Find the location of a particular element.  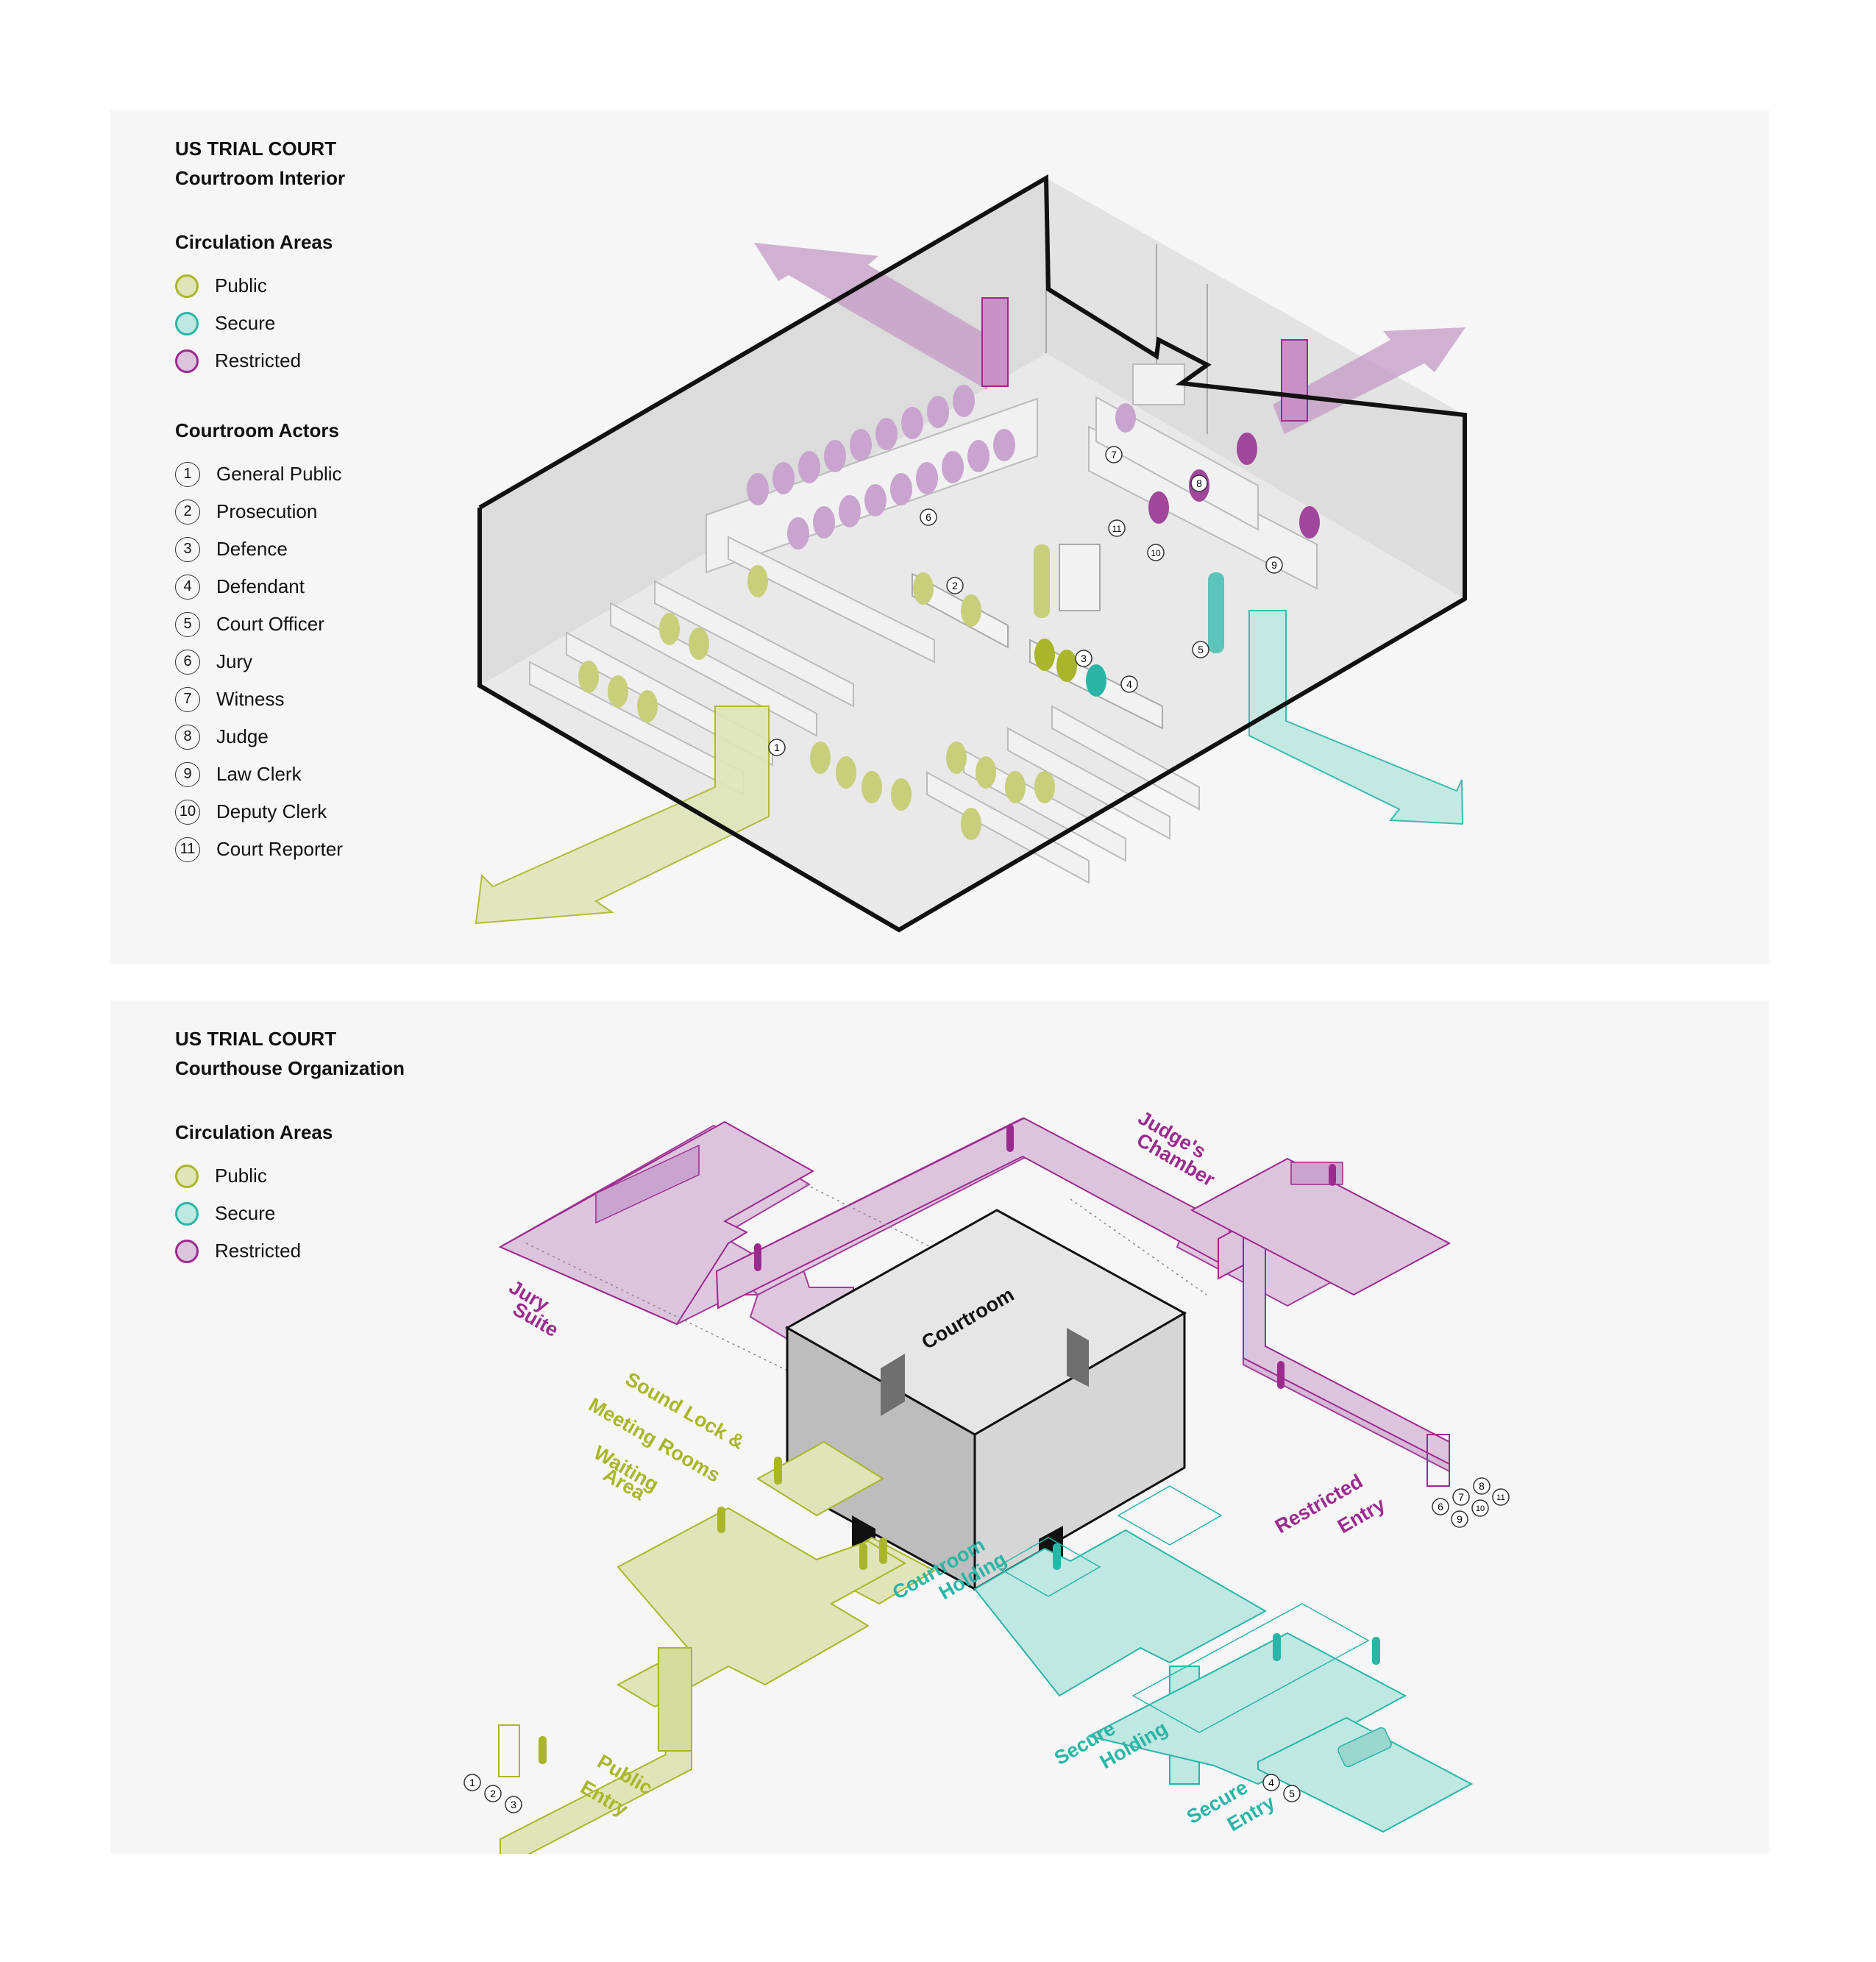

public-entry-markers: 1 2 3 is located at coordinates (493, 1794).